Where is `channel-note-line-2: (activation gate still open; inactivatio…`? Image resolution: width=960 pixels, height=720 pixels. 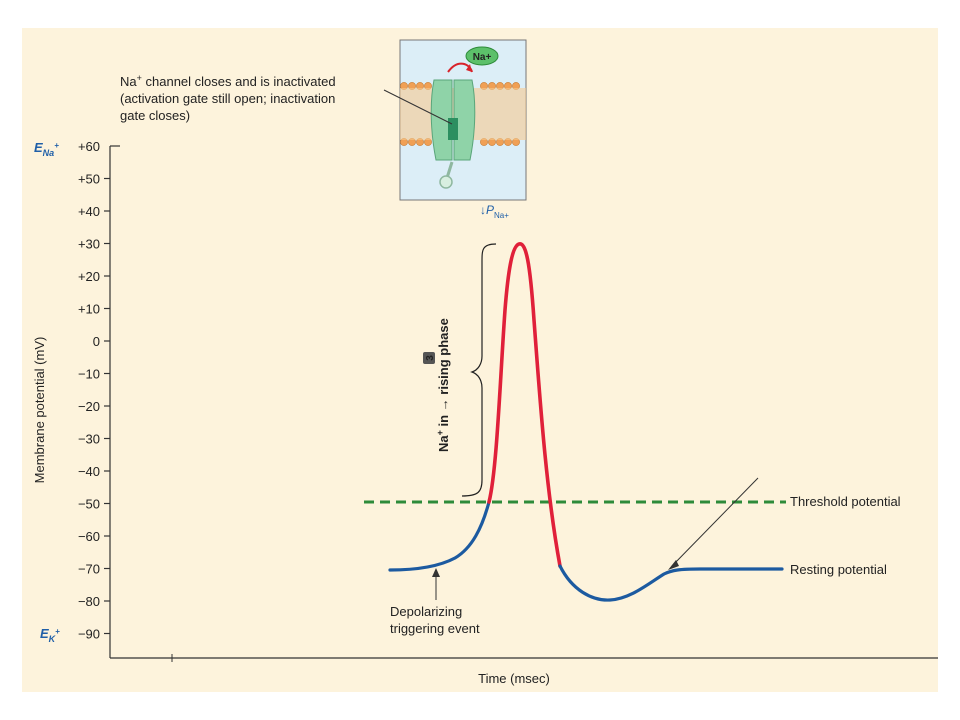 channel-note-line-2: (activation gate still open; inactivatio… is located at coordinates (227, 98).